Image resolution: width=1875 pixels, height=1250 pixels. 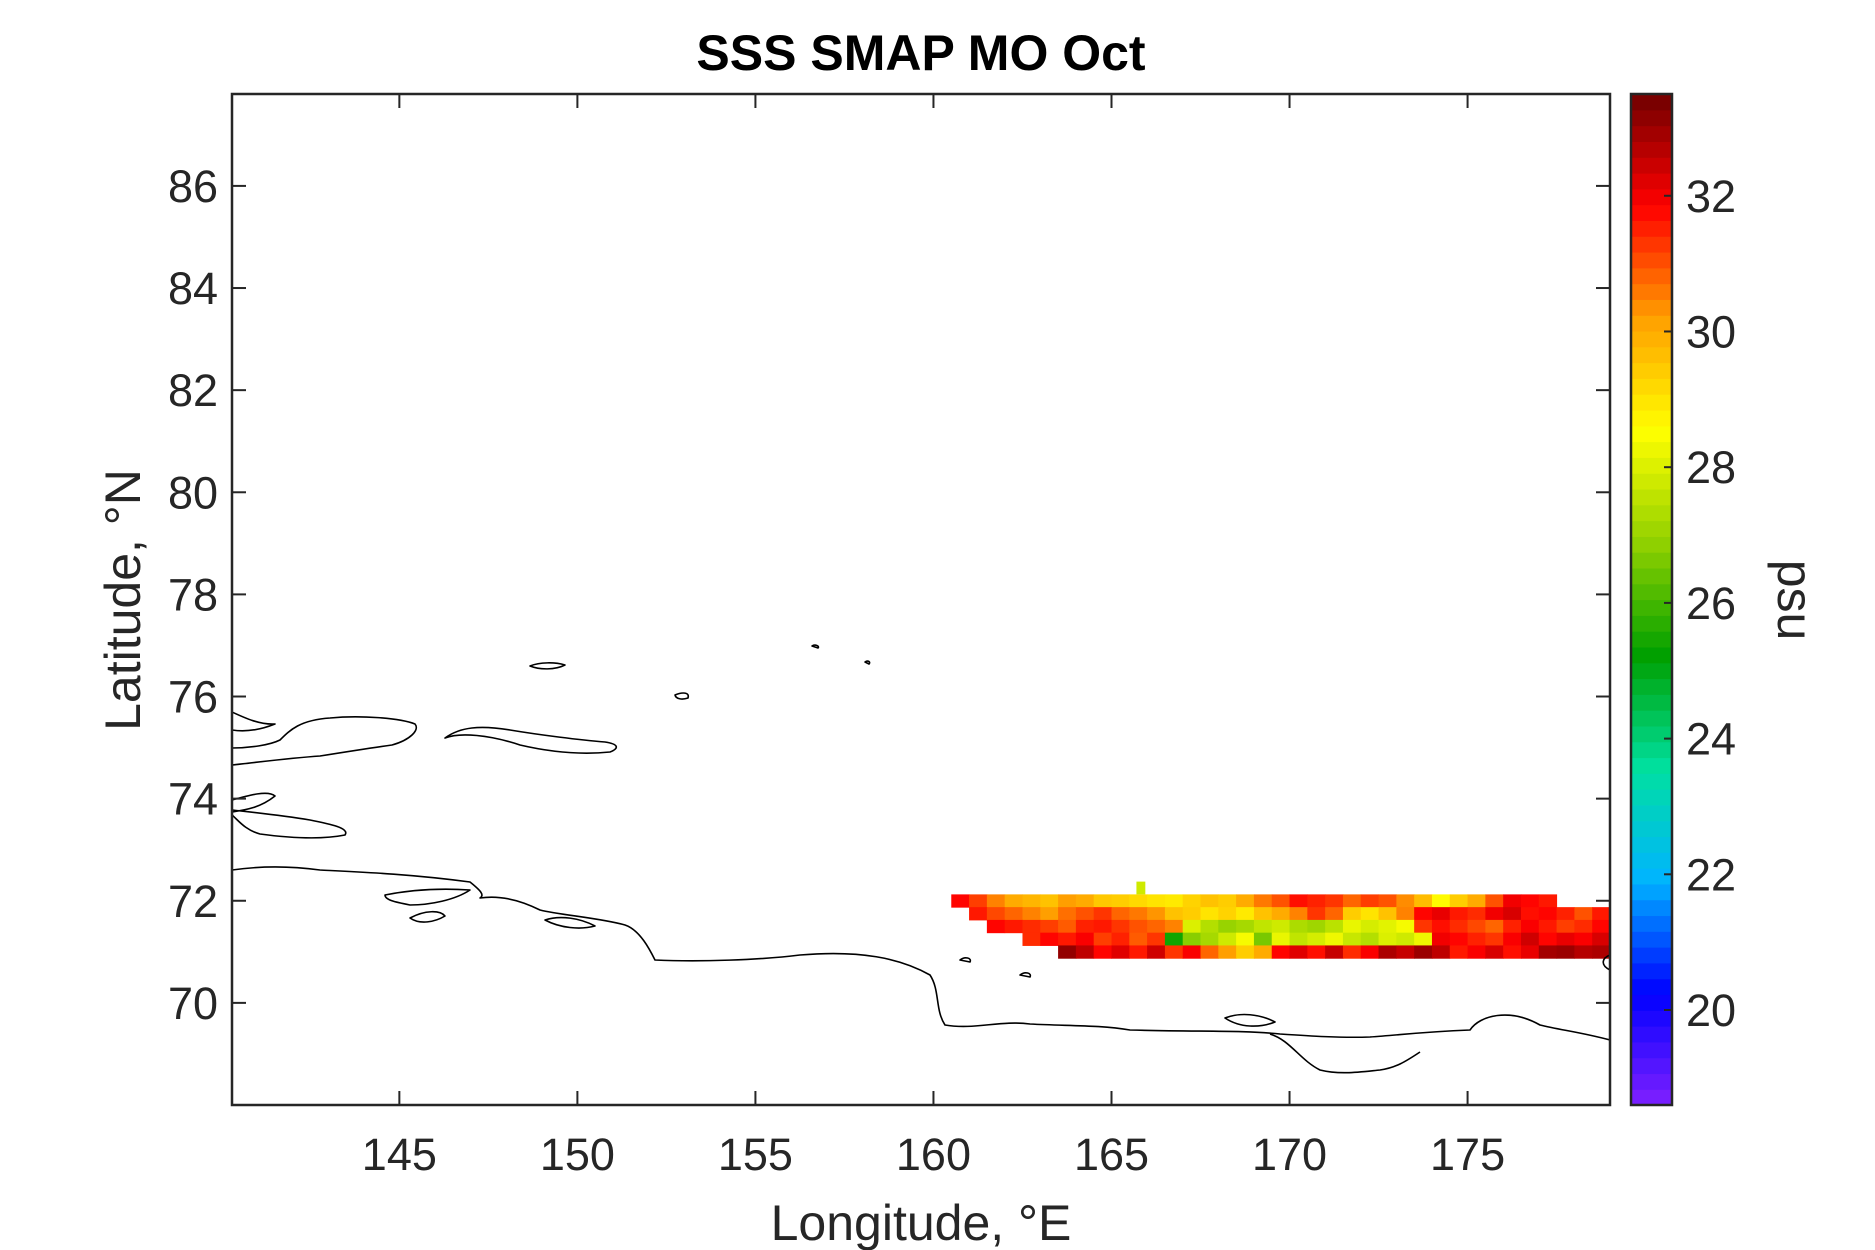 I want to click on heatmap-cells, so click(x=1360, y=920).